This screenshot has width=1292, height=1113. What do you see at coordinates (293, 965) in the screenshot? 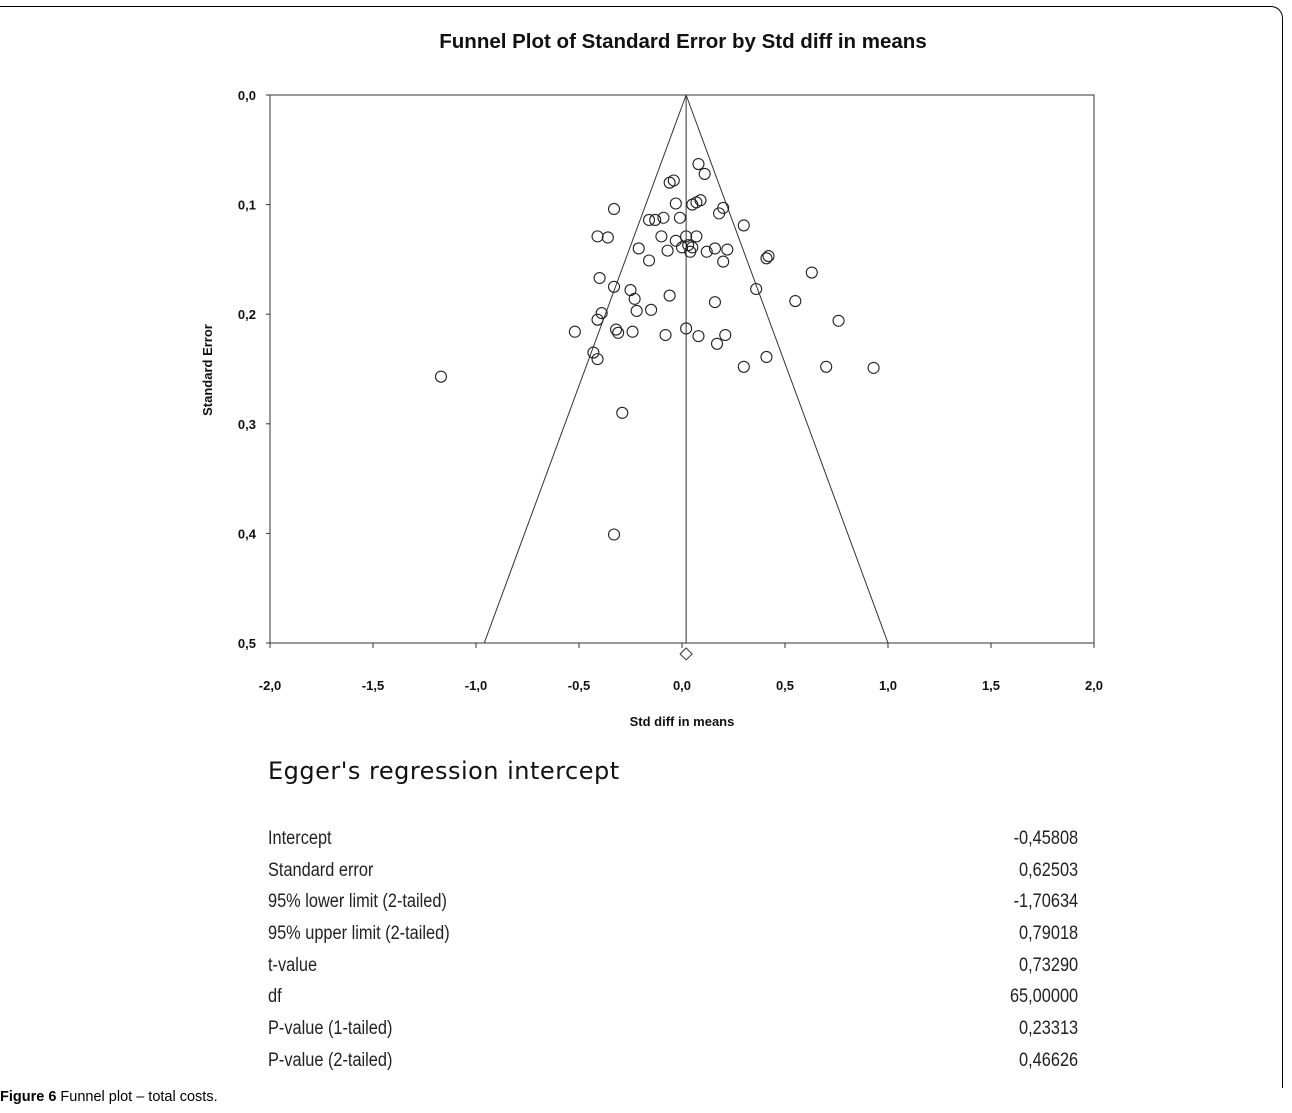
I see `stat-label: t-value` at bounding box center [293, 965].